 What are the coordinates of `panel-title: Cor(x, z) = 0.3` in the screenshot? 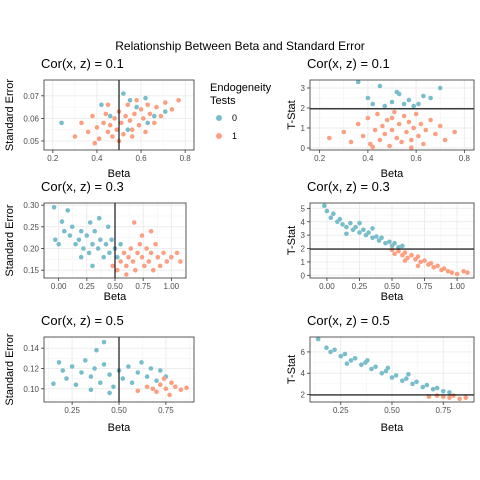 It's located at (82, 186).